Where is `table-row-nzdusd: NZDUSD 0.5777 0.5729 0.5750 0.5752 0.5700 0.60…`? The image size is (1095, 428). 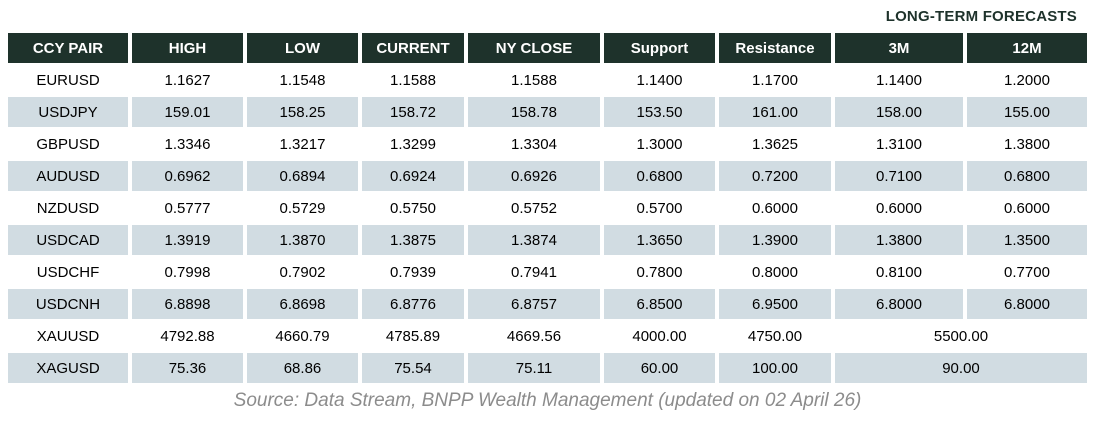 table-row-nzdusd: NZDUSD 0.5777 0.5729 0.5750 0.5752 0.5700 0.60… is located at coordinates (547, 208).